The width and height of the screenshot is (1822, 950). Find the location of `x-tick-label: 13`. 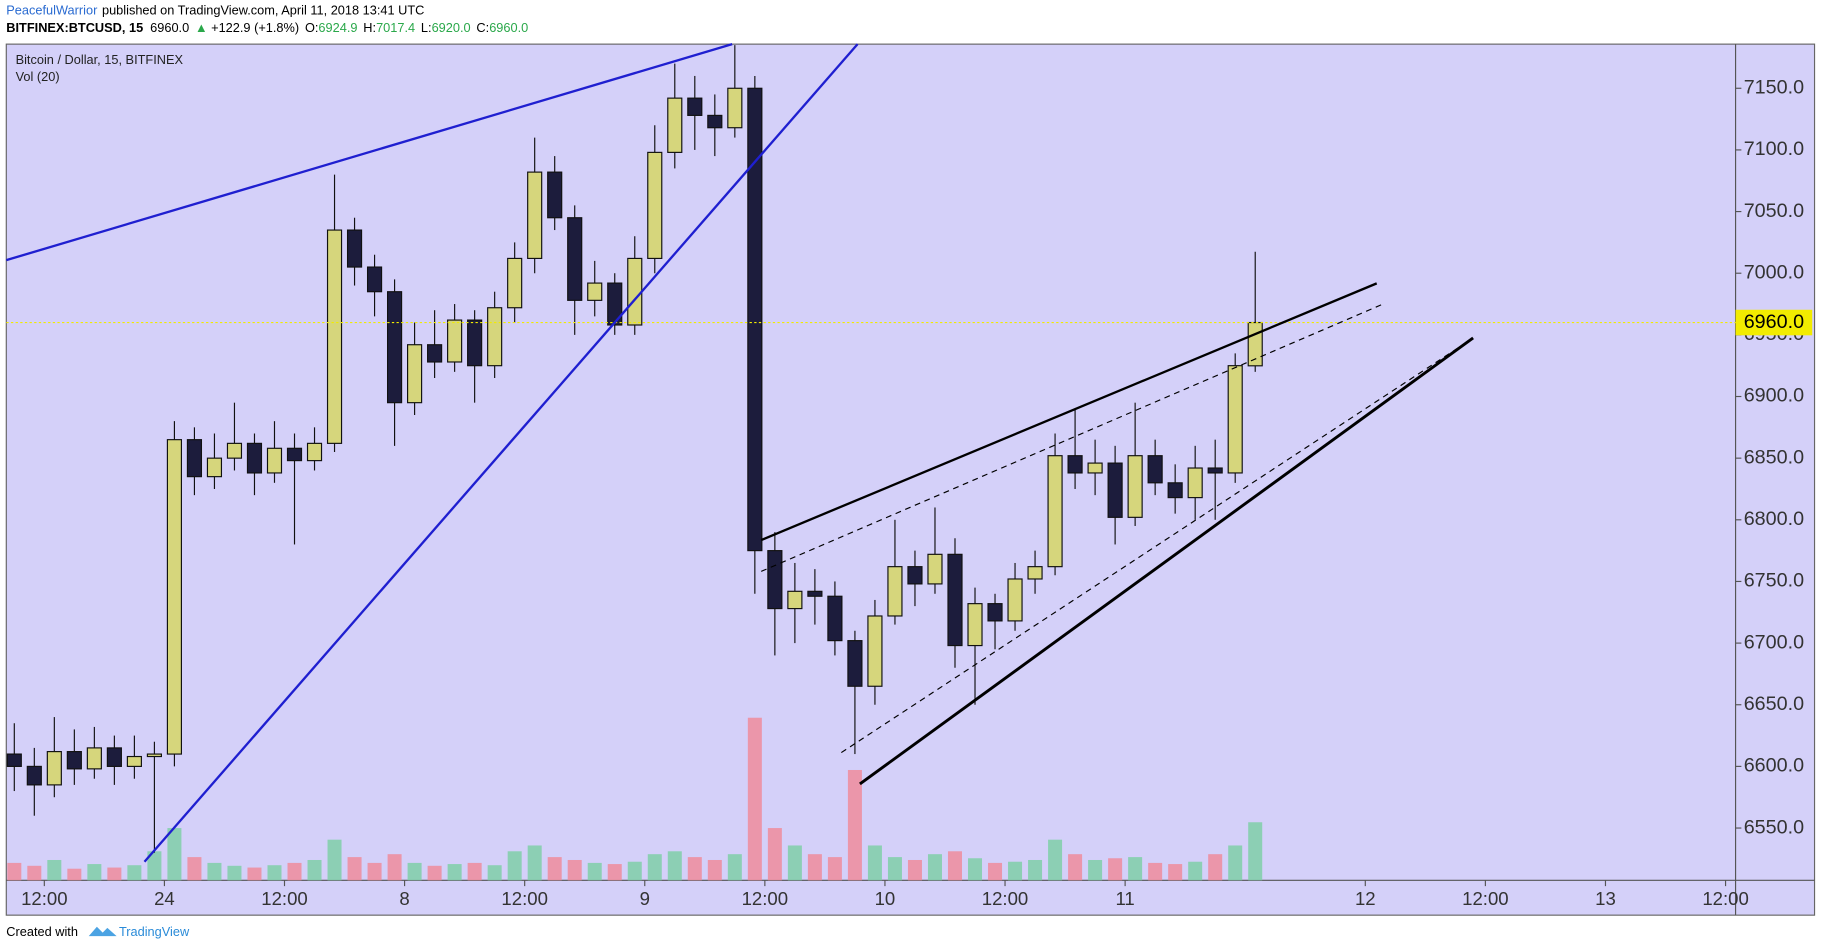

x-tick-label: 13 is located at coordinates (1605, 898).